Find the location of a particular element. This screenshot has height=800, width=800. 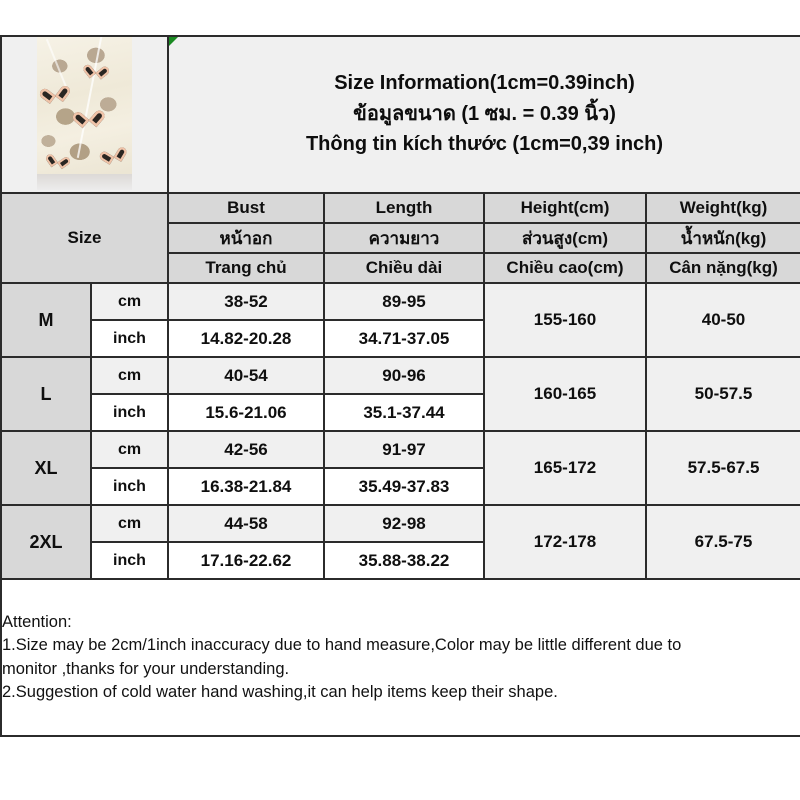

header-row-en: Size Bust Length Height(cm) Weight(kg) is located at coordinates (400, 238).